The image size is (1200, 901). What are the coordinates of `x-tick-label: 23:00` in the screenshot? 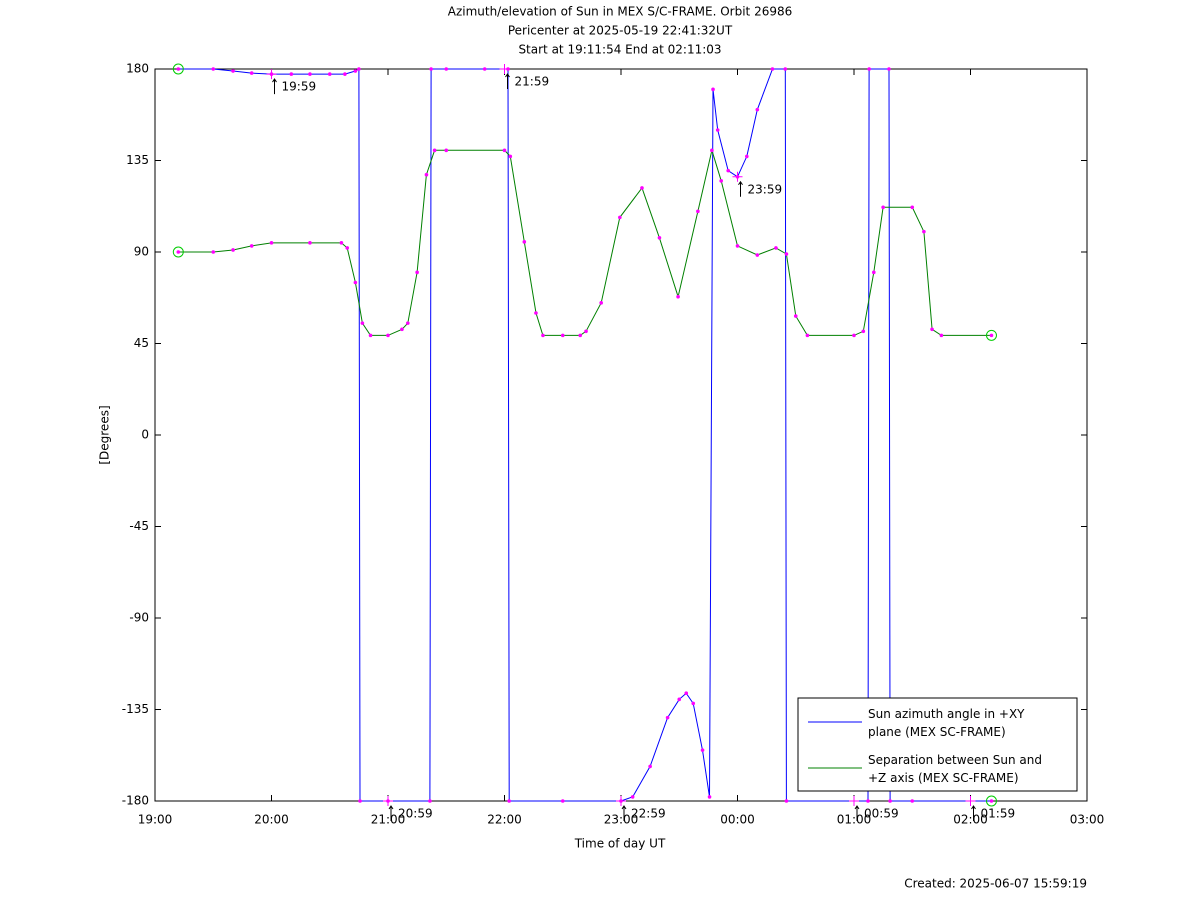 It's located at (621, 820).